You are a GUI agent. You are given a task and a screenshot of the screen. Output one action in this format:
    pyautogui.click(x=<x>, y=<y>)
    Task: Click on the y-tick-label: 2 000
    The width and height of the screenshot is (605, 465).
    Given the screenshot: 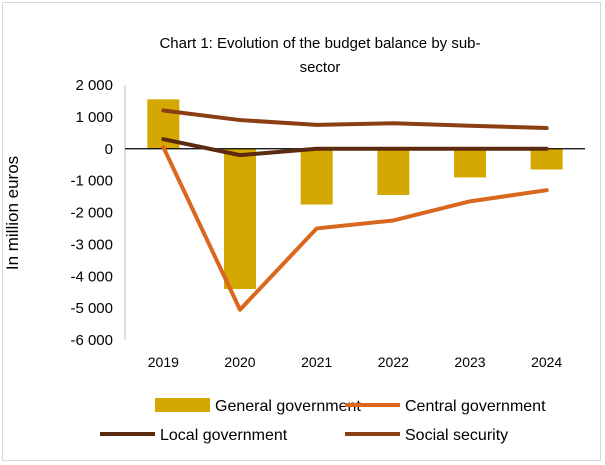 What is the action you would take?
    pyautogui.click(x=94, y=85)
    